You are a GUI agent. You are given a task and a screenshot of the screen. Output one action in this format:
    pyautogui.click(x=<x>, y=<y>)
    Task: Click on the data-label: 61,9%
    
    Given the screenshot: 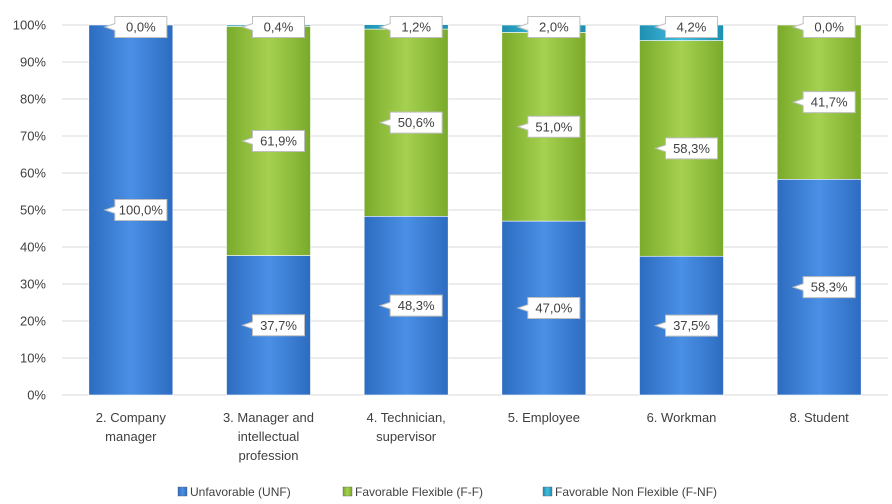 What is the action you would take?
    pyautogui.click(x=272, y=140)
    